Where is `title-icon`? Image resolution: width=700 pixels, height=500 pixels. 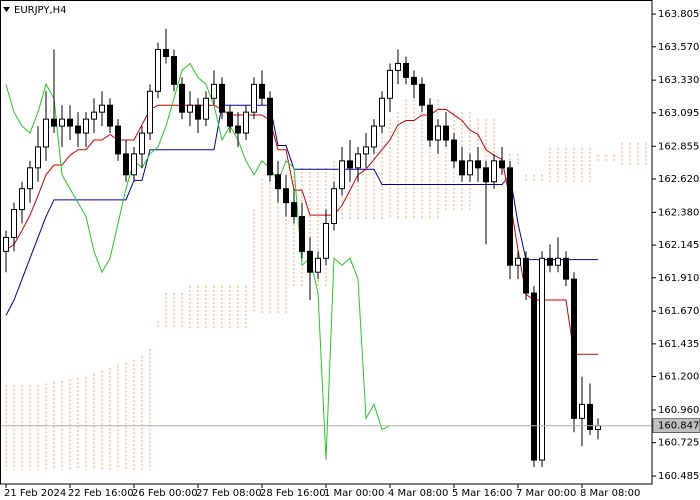 title-icon is located at coordinates (6, 9).